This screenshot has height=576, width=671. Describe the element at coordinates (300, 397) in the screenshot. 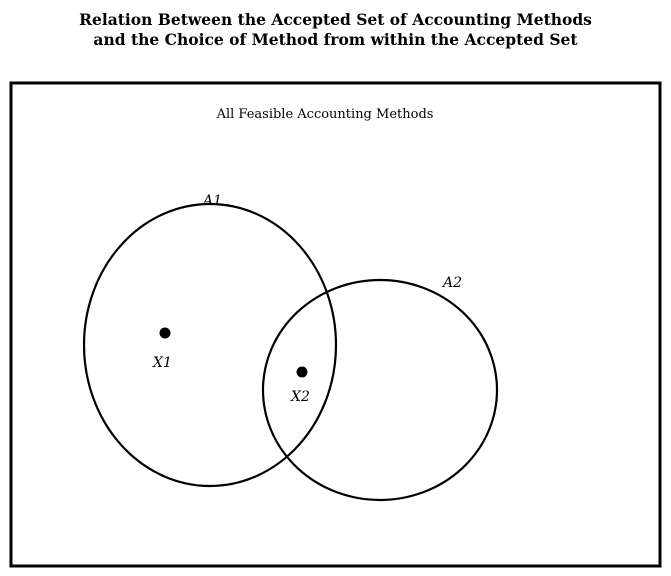

I see `point-x2-label: X2` at that location.